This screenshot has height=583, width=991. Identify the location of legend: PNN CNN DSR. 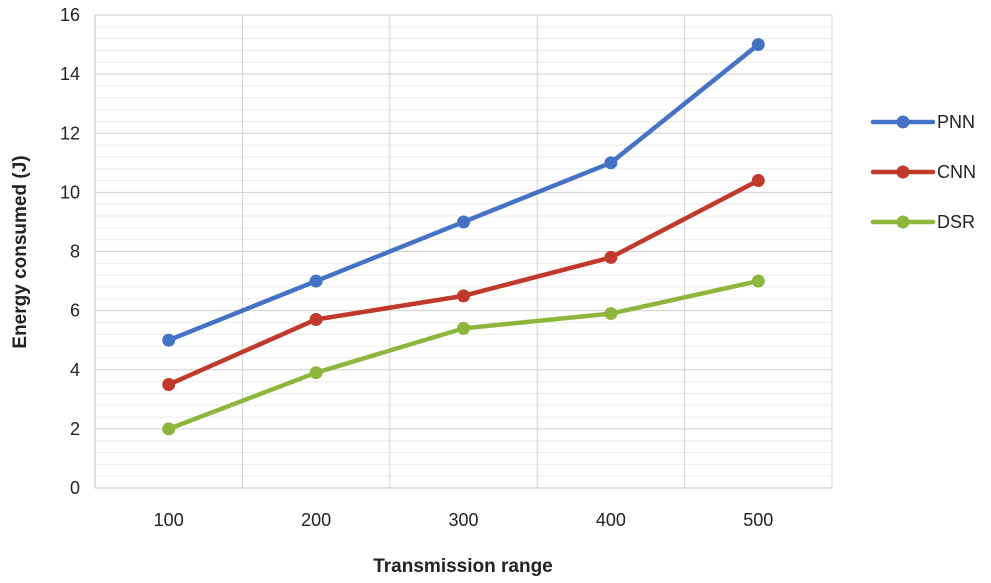
(923, 172).